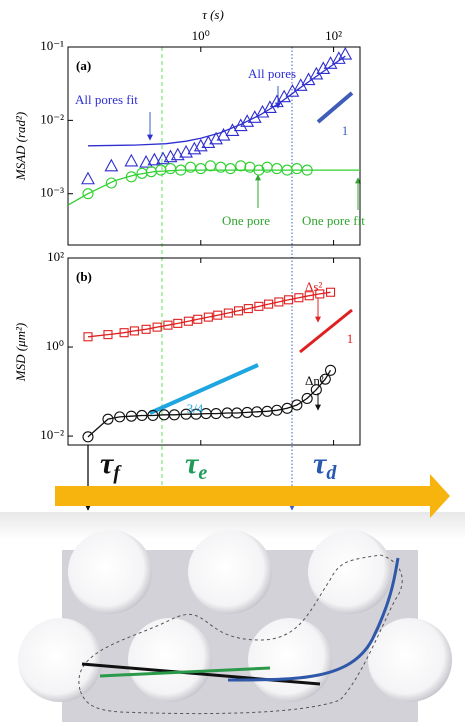 Image resolution: width=465 pixels, height=722 pixels. I want to click on x-tick-label: 10⁰, so click(201, 35).